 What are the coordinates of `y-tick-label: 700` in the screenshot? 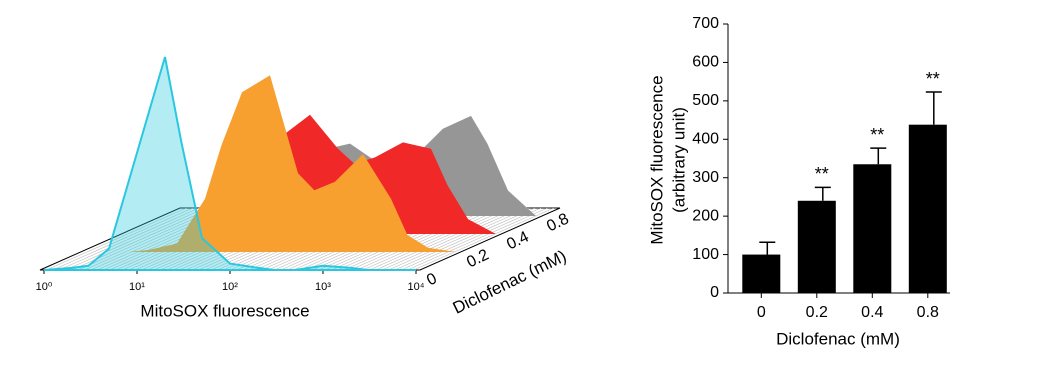 It's located at (705, 23).